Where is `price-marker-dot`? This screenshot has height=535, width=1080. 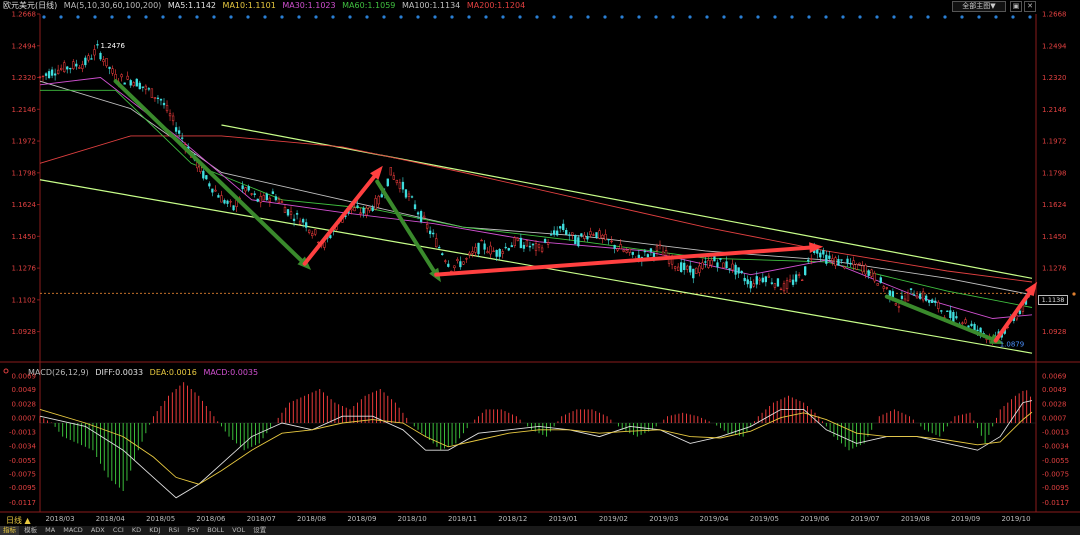
price-marker-dot is located at coordinates (1074, 294).